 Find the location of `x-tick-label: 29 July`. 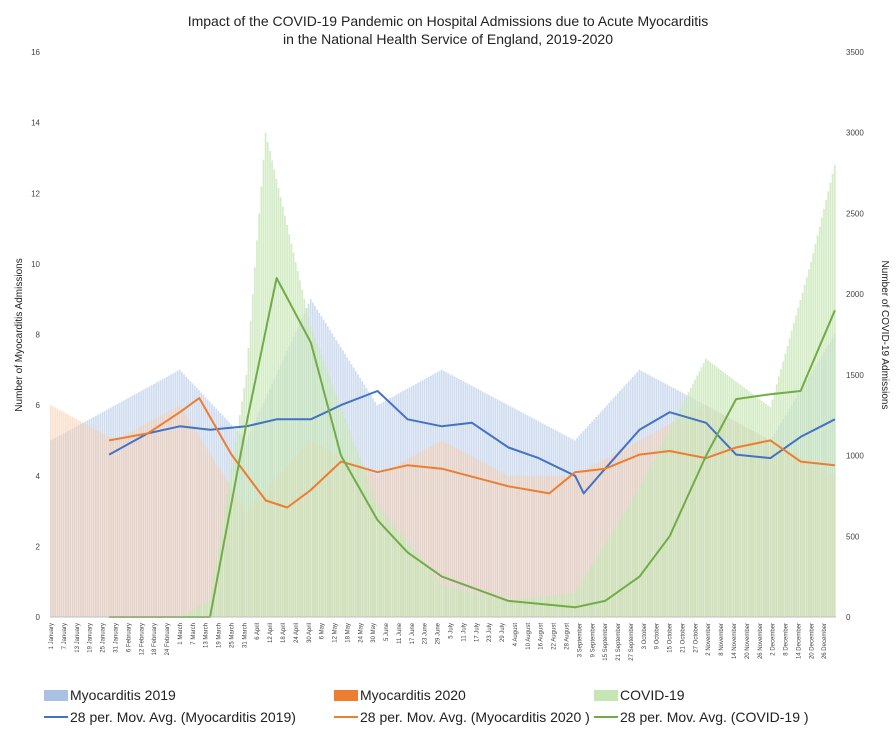

x-tick-label: 29 July is located at coordinates (503, 632).